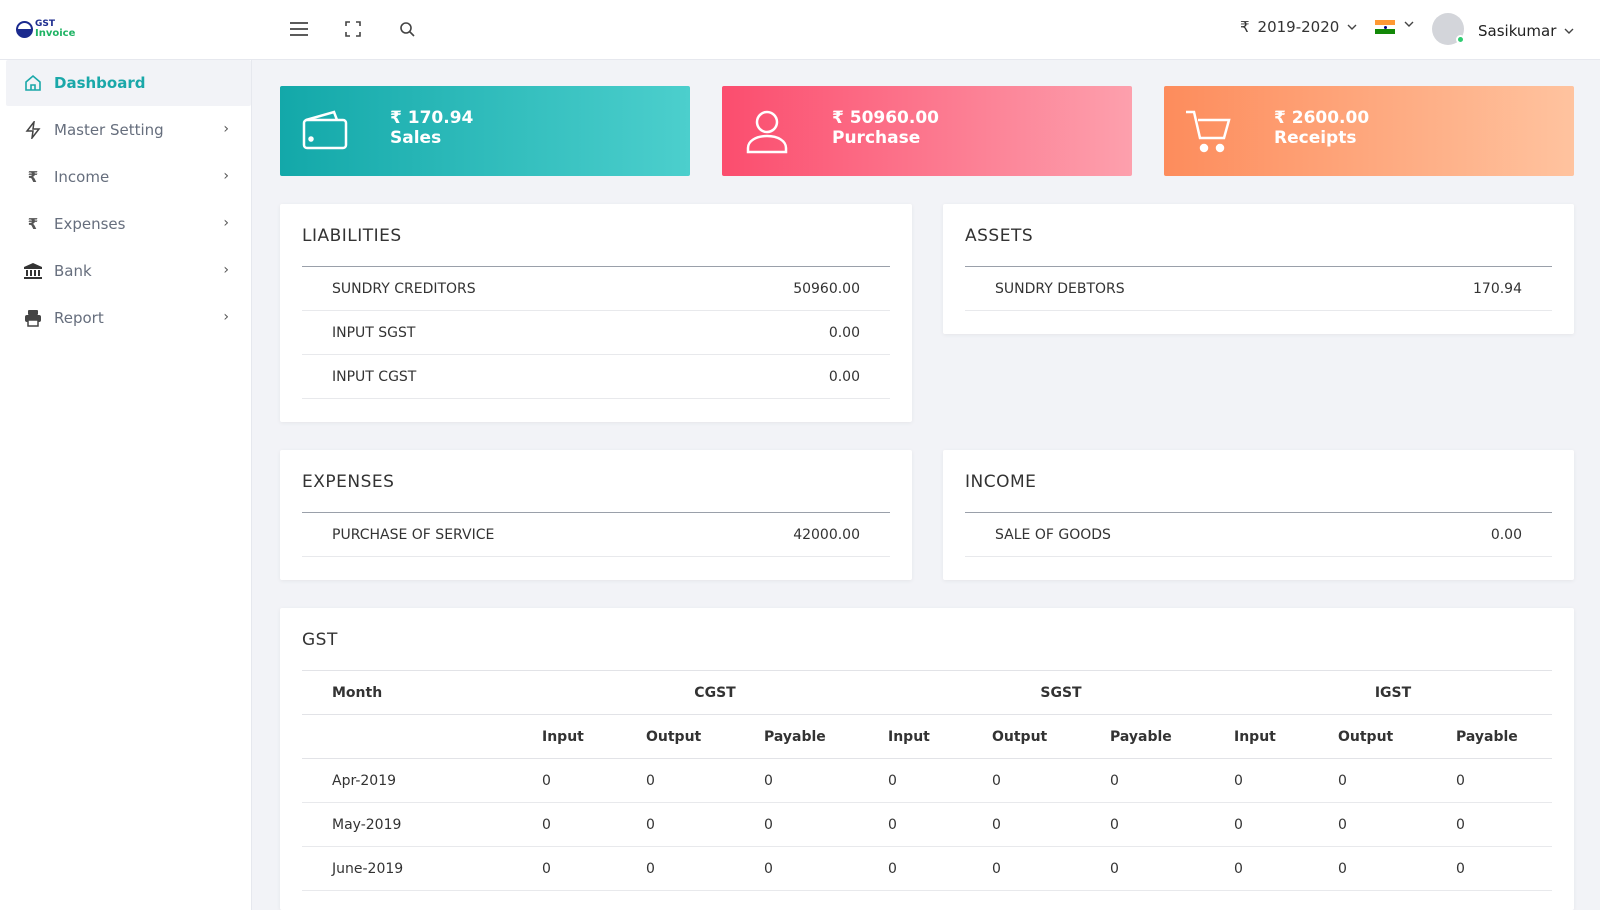  What do you see at coordinates (33, 129) in the screenshot?
I see `bolt-icon` at bounding box center [33, 129].